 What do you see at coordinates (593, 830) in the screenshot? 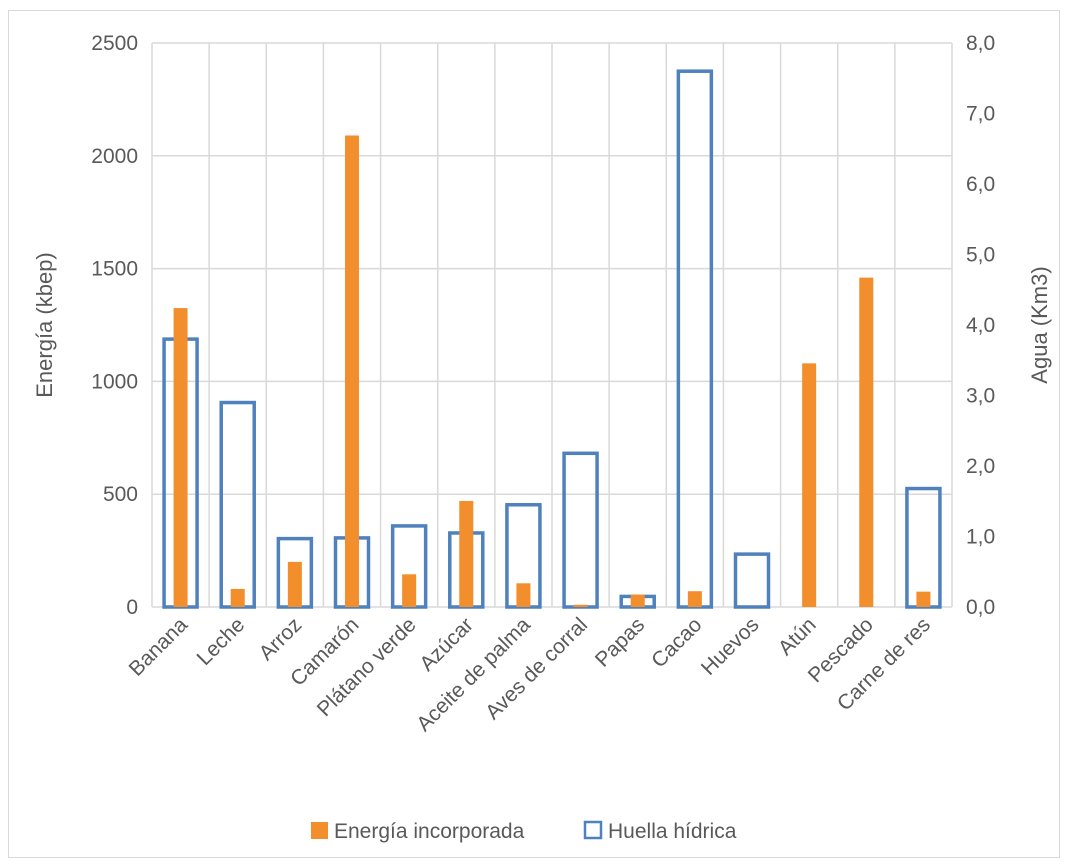
I see `legend-swatch-huella` at bounding box center [593, 830].